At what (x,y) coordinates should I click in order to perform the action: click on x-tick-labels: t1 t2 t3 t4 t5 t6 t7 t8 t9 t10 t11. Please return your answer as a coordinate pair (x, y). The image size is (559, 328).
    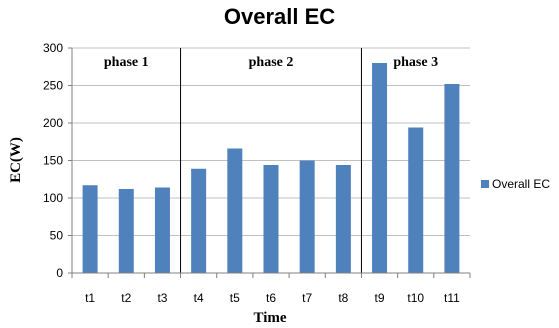
    Looking at the image, I should click on (272, 298).